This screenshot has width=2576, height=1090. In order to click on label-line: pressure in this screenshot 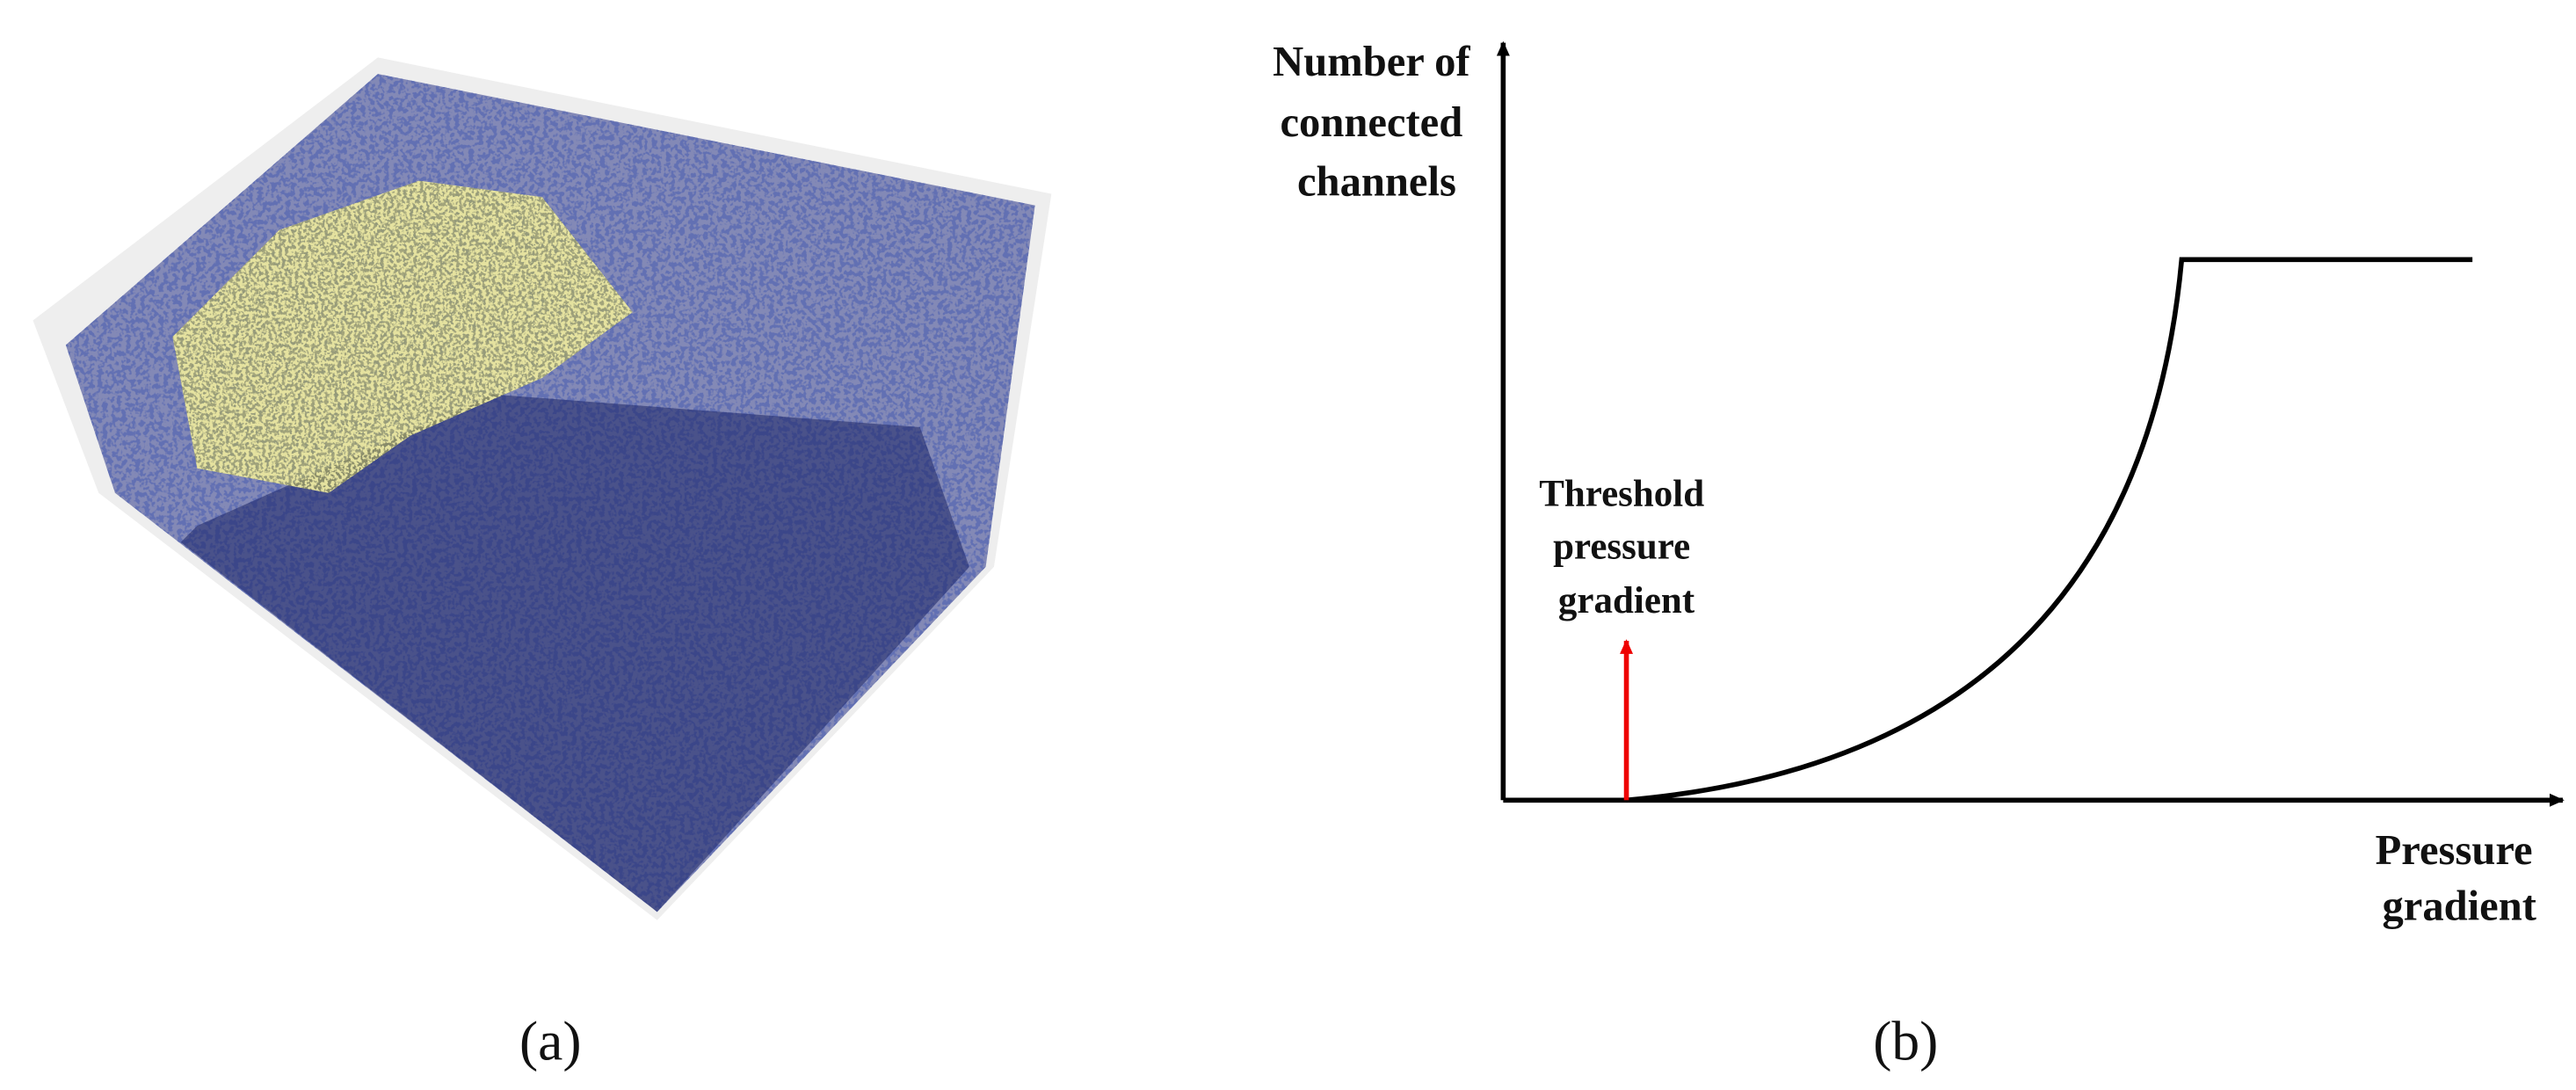, I will do `click(1621, 547)`.